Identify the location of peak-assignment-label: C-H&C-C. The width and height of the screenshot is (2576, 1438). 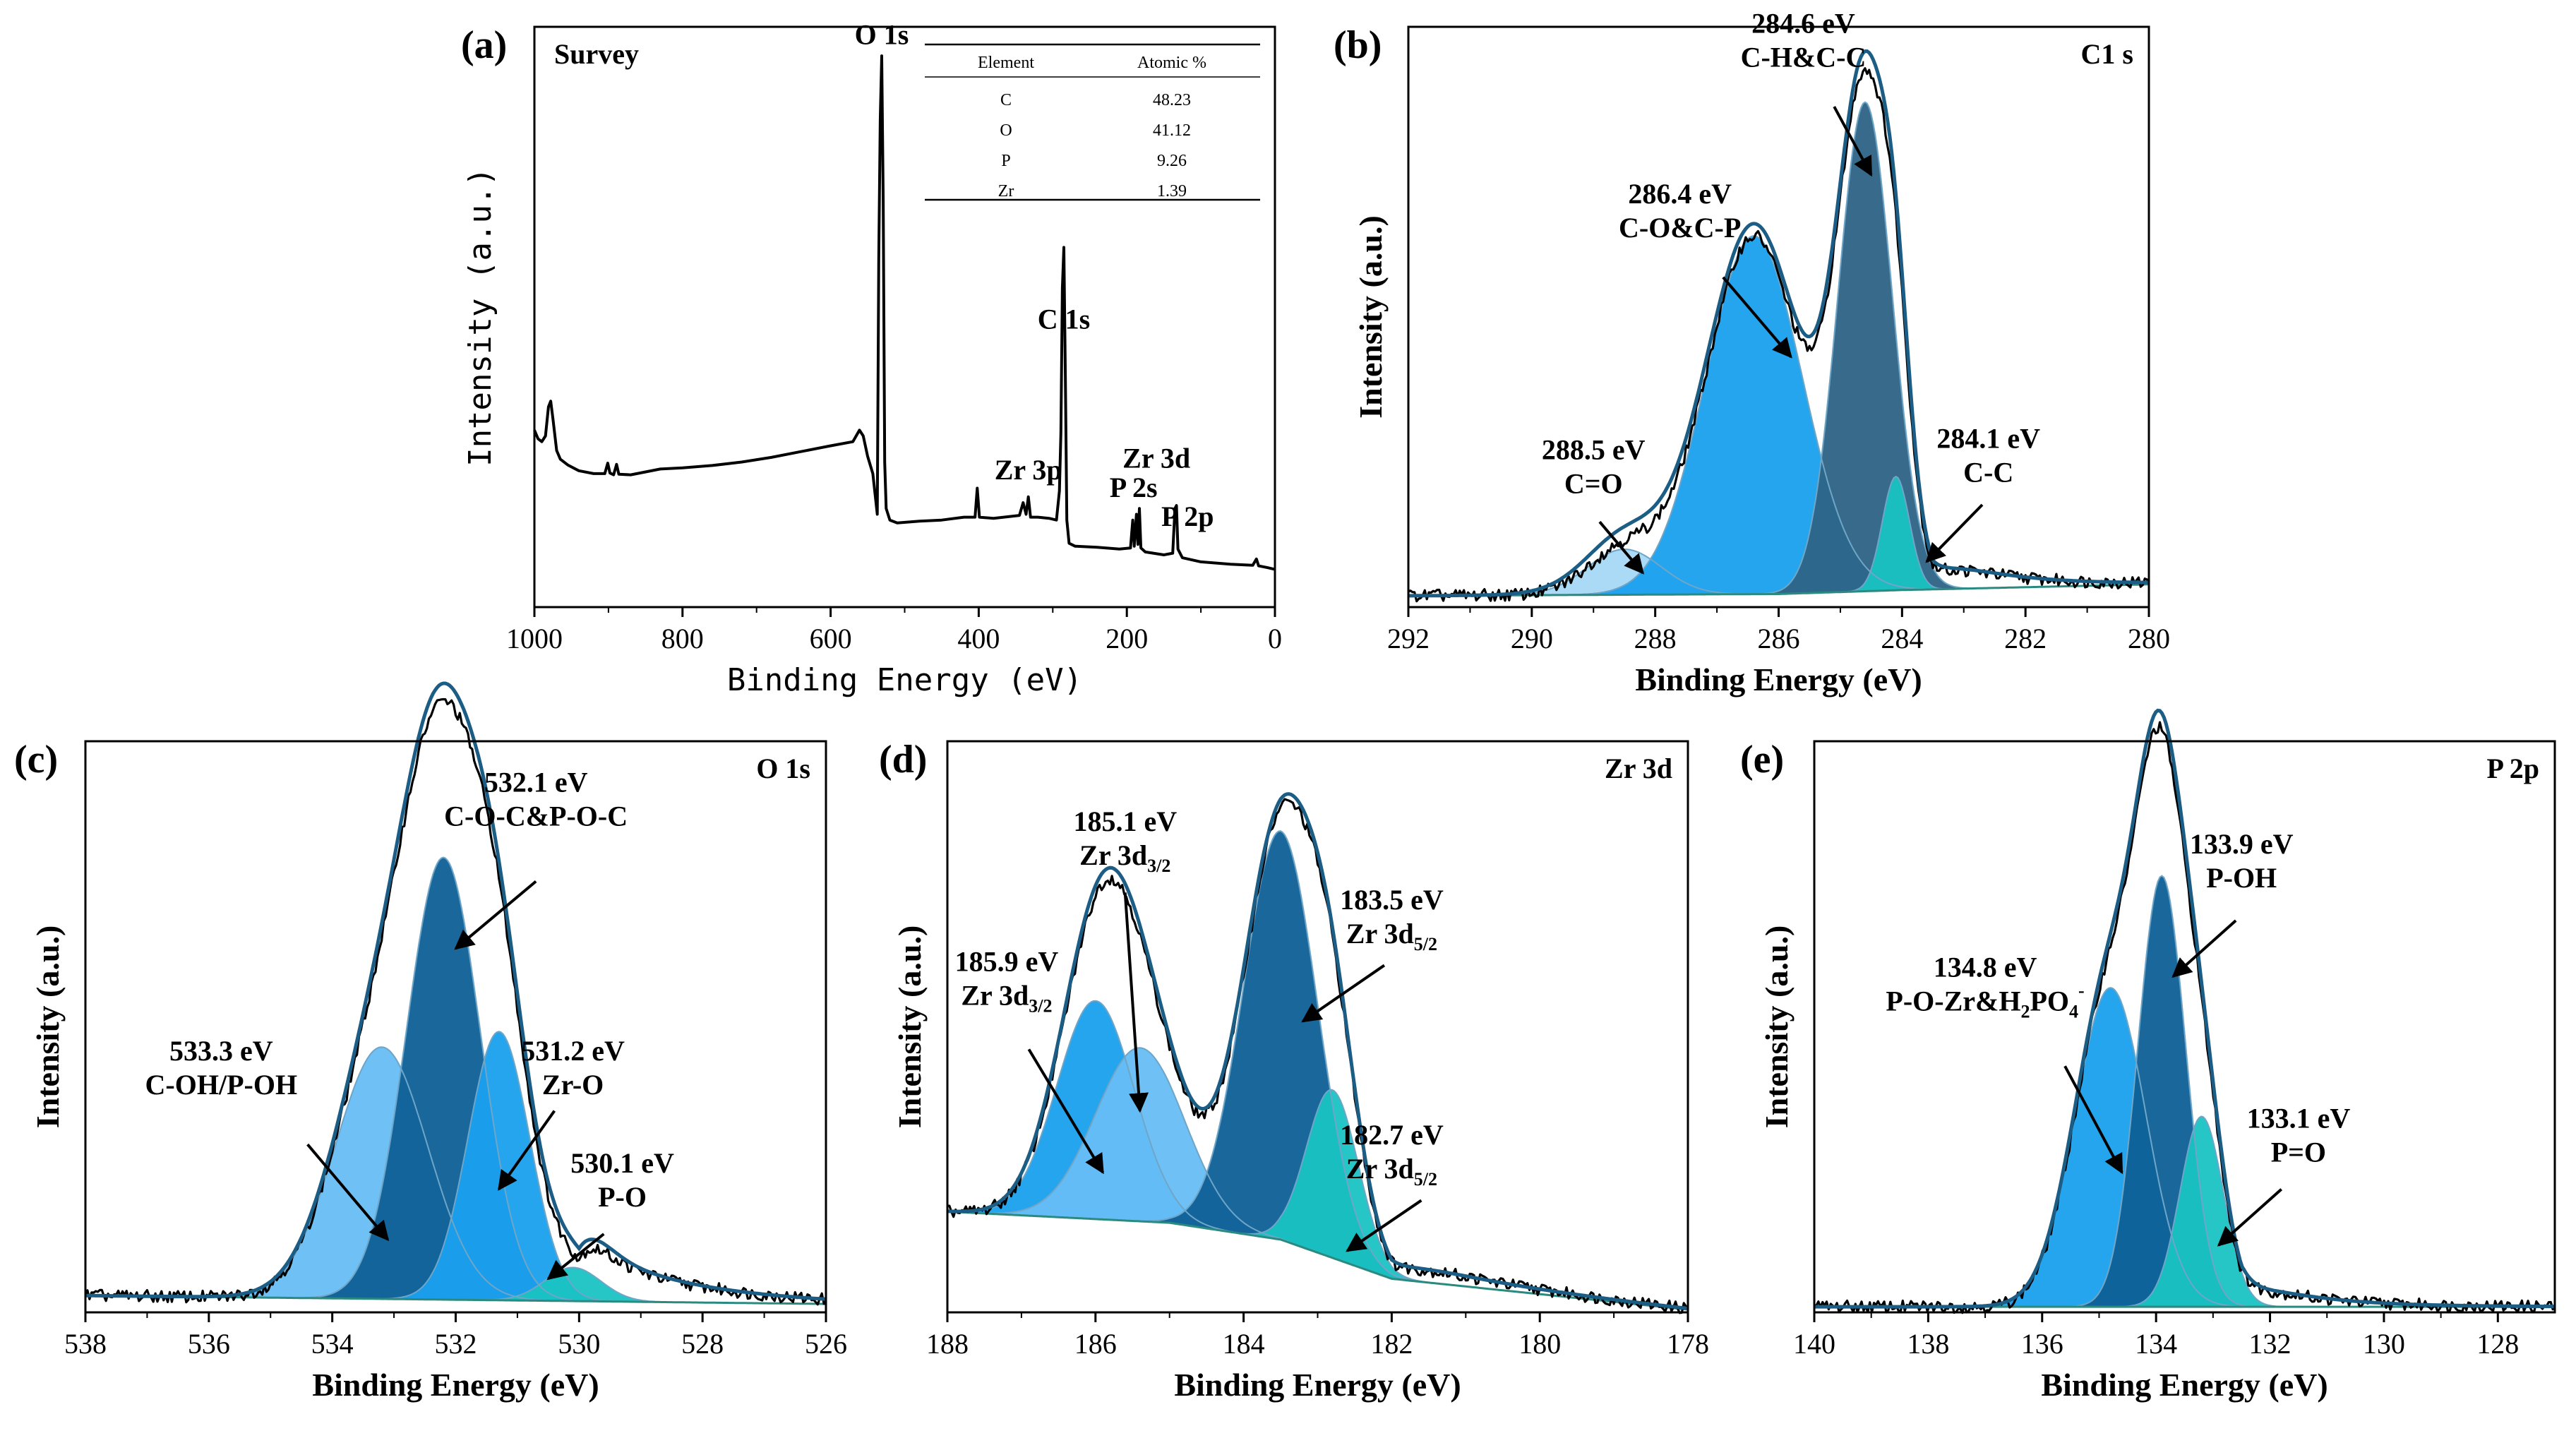
(1804, 57).